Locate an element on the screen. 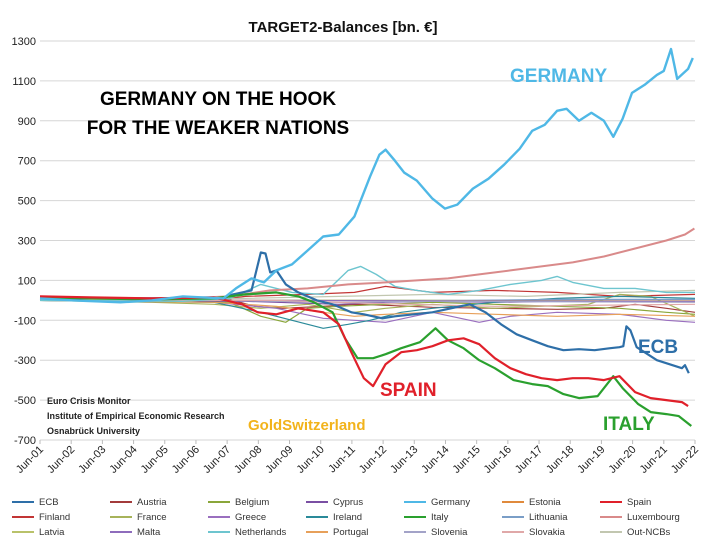 The height and width of the screenshot is (553, 721). x-tick-label: Jun-05 is located at coordinates (155, 460).